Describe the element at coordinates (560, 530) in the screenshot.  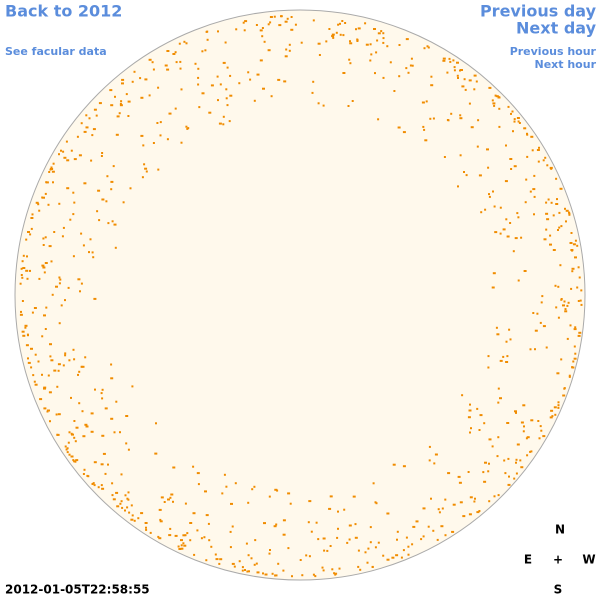
I see `compass-north: N` at that location.